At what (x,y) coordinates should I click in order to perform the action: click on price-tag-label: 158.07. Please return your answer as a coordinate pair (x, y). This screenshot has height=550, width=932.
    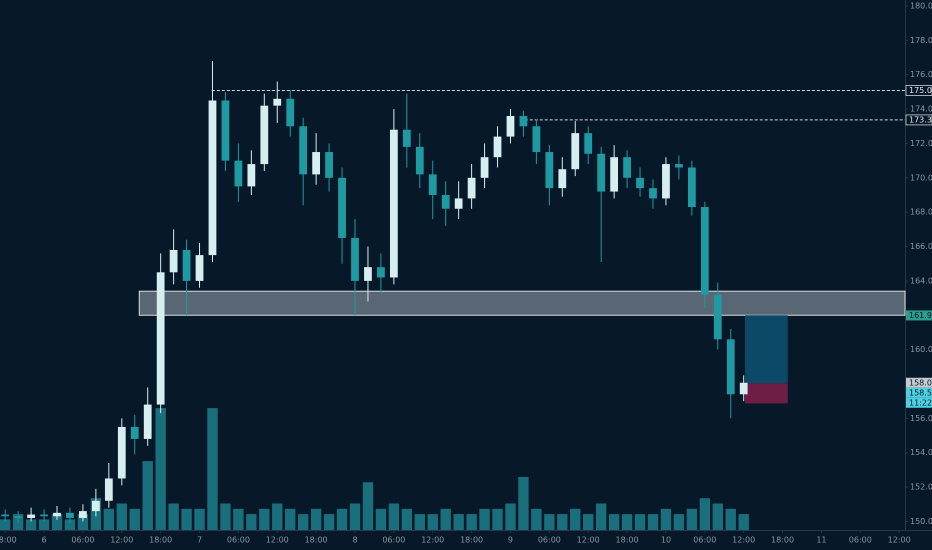
    Looking at the image, I should click on (920, 382).